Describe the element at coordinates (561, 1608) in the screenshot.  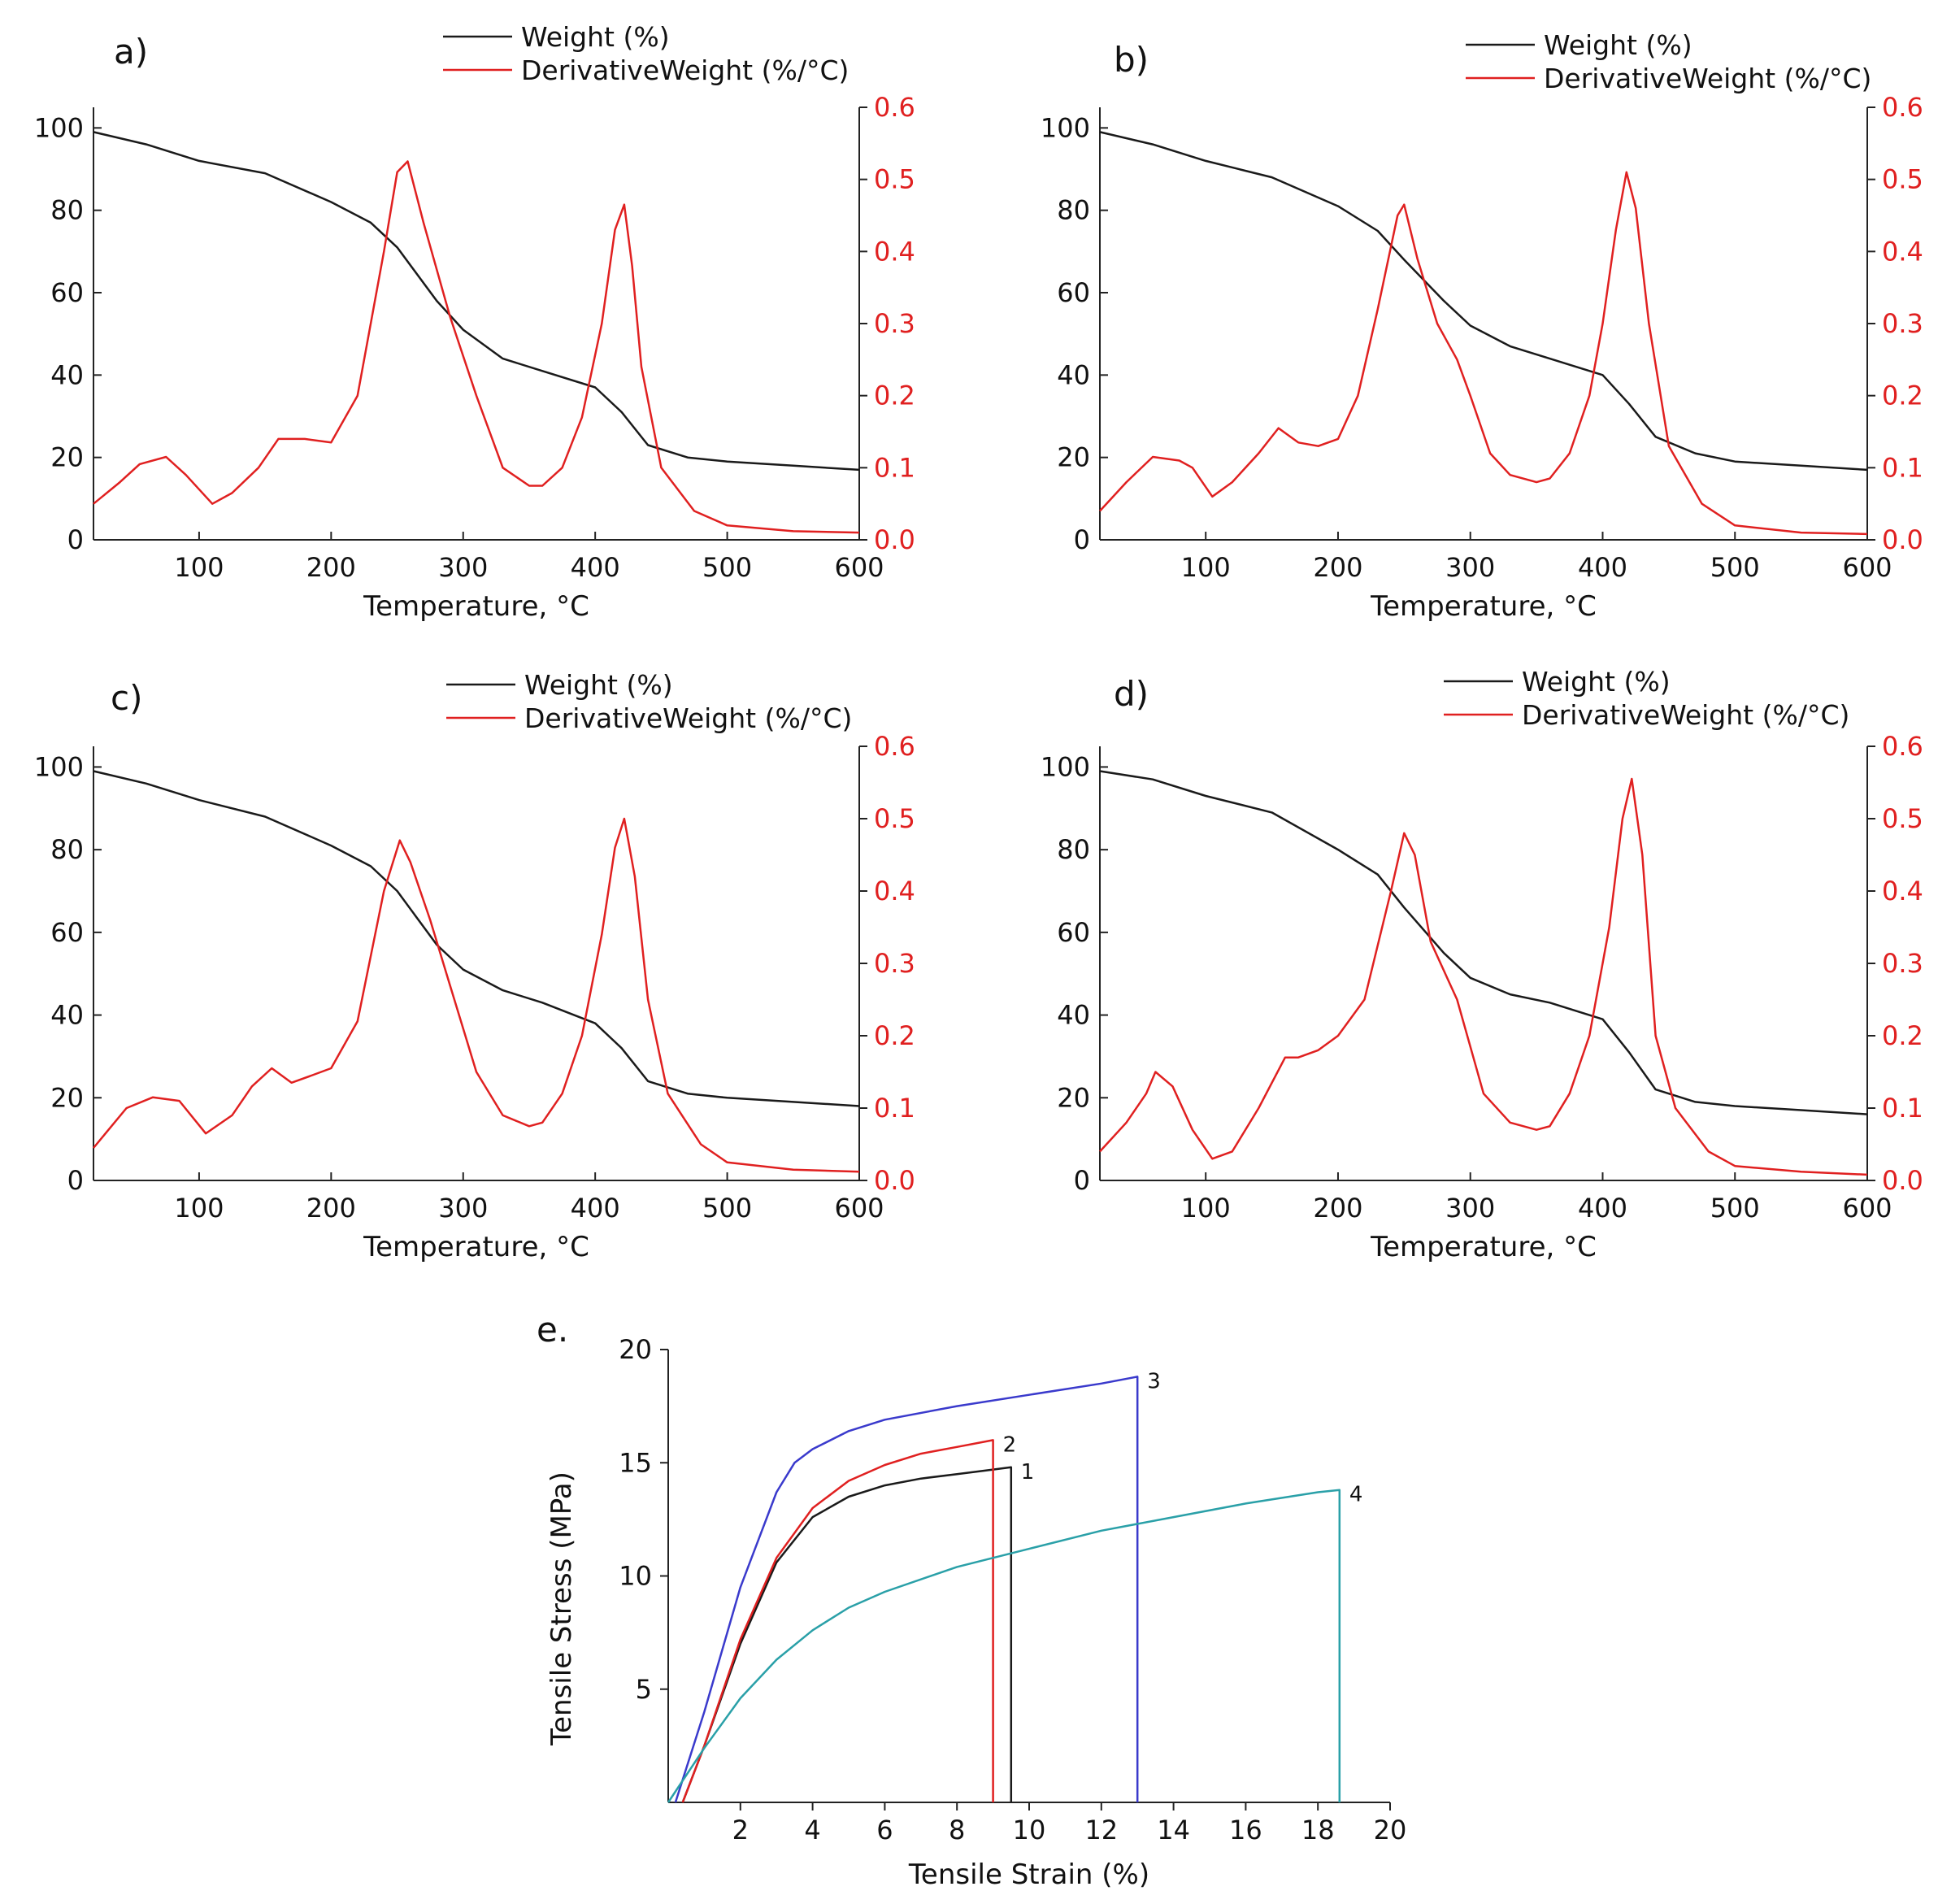
I see `y-axis-title: Tensile Stress (MPa)` at that location.